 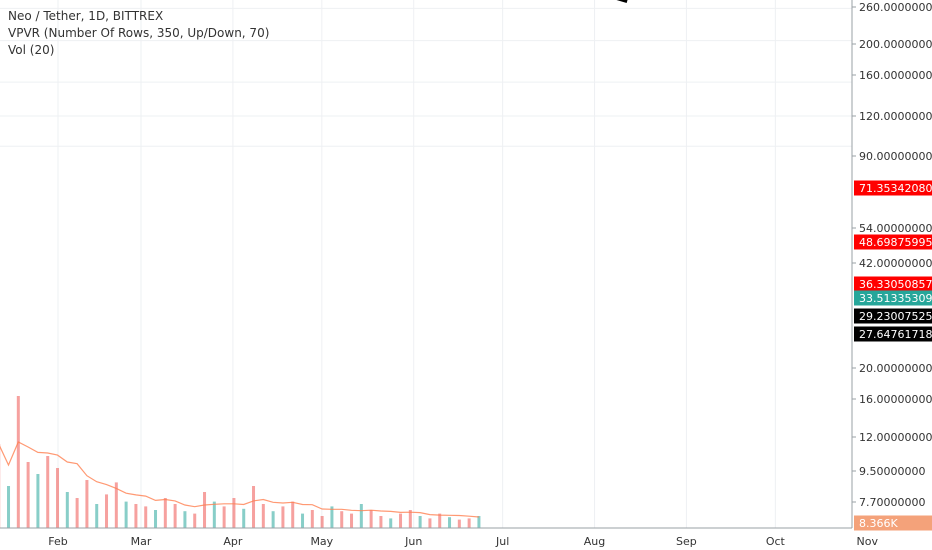 What do you see at coordinates (892, 275) in the screenshot?
I see `price-axis-background` at bounding box center [892, 275].